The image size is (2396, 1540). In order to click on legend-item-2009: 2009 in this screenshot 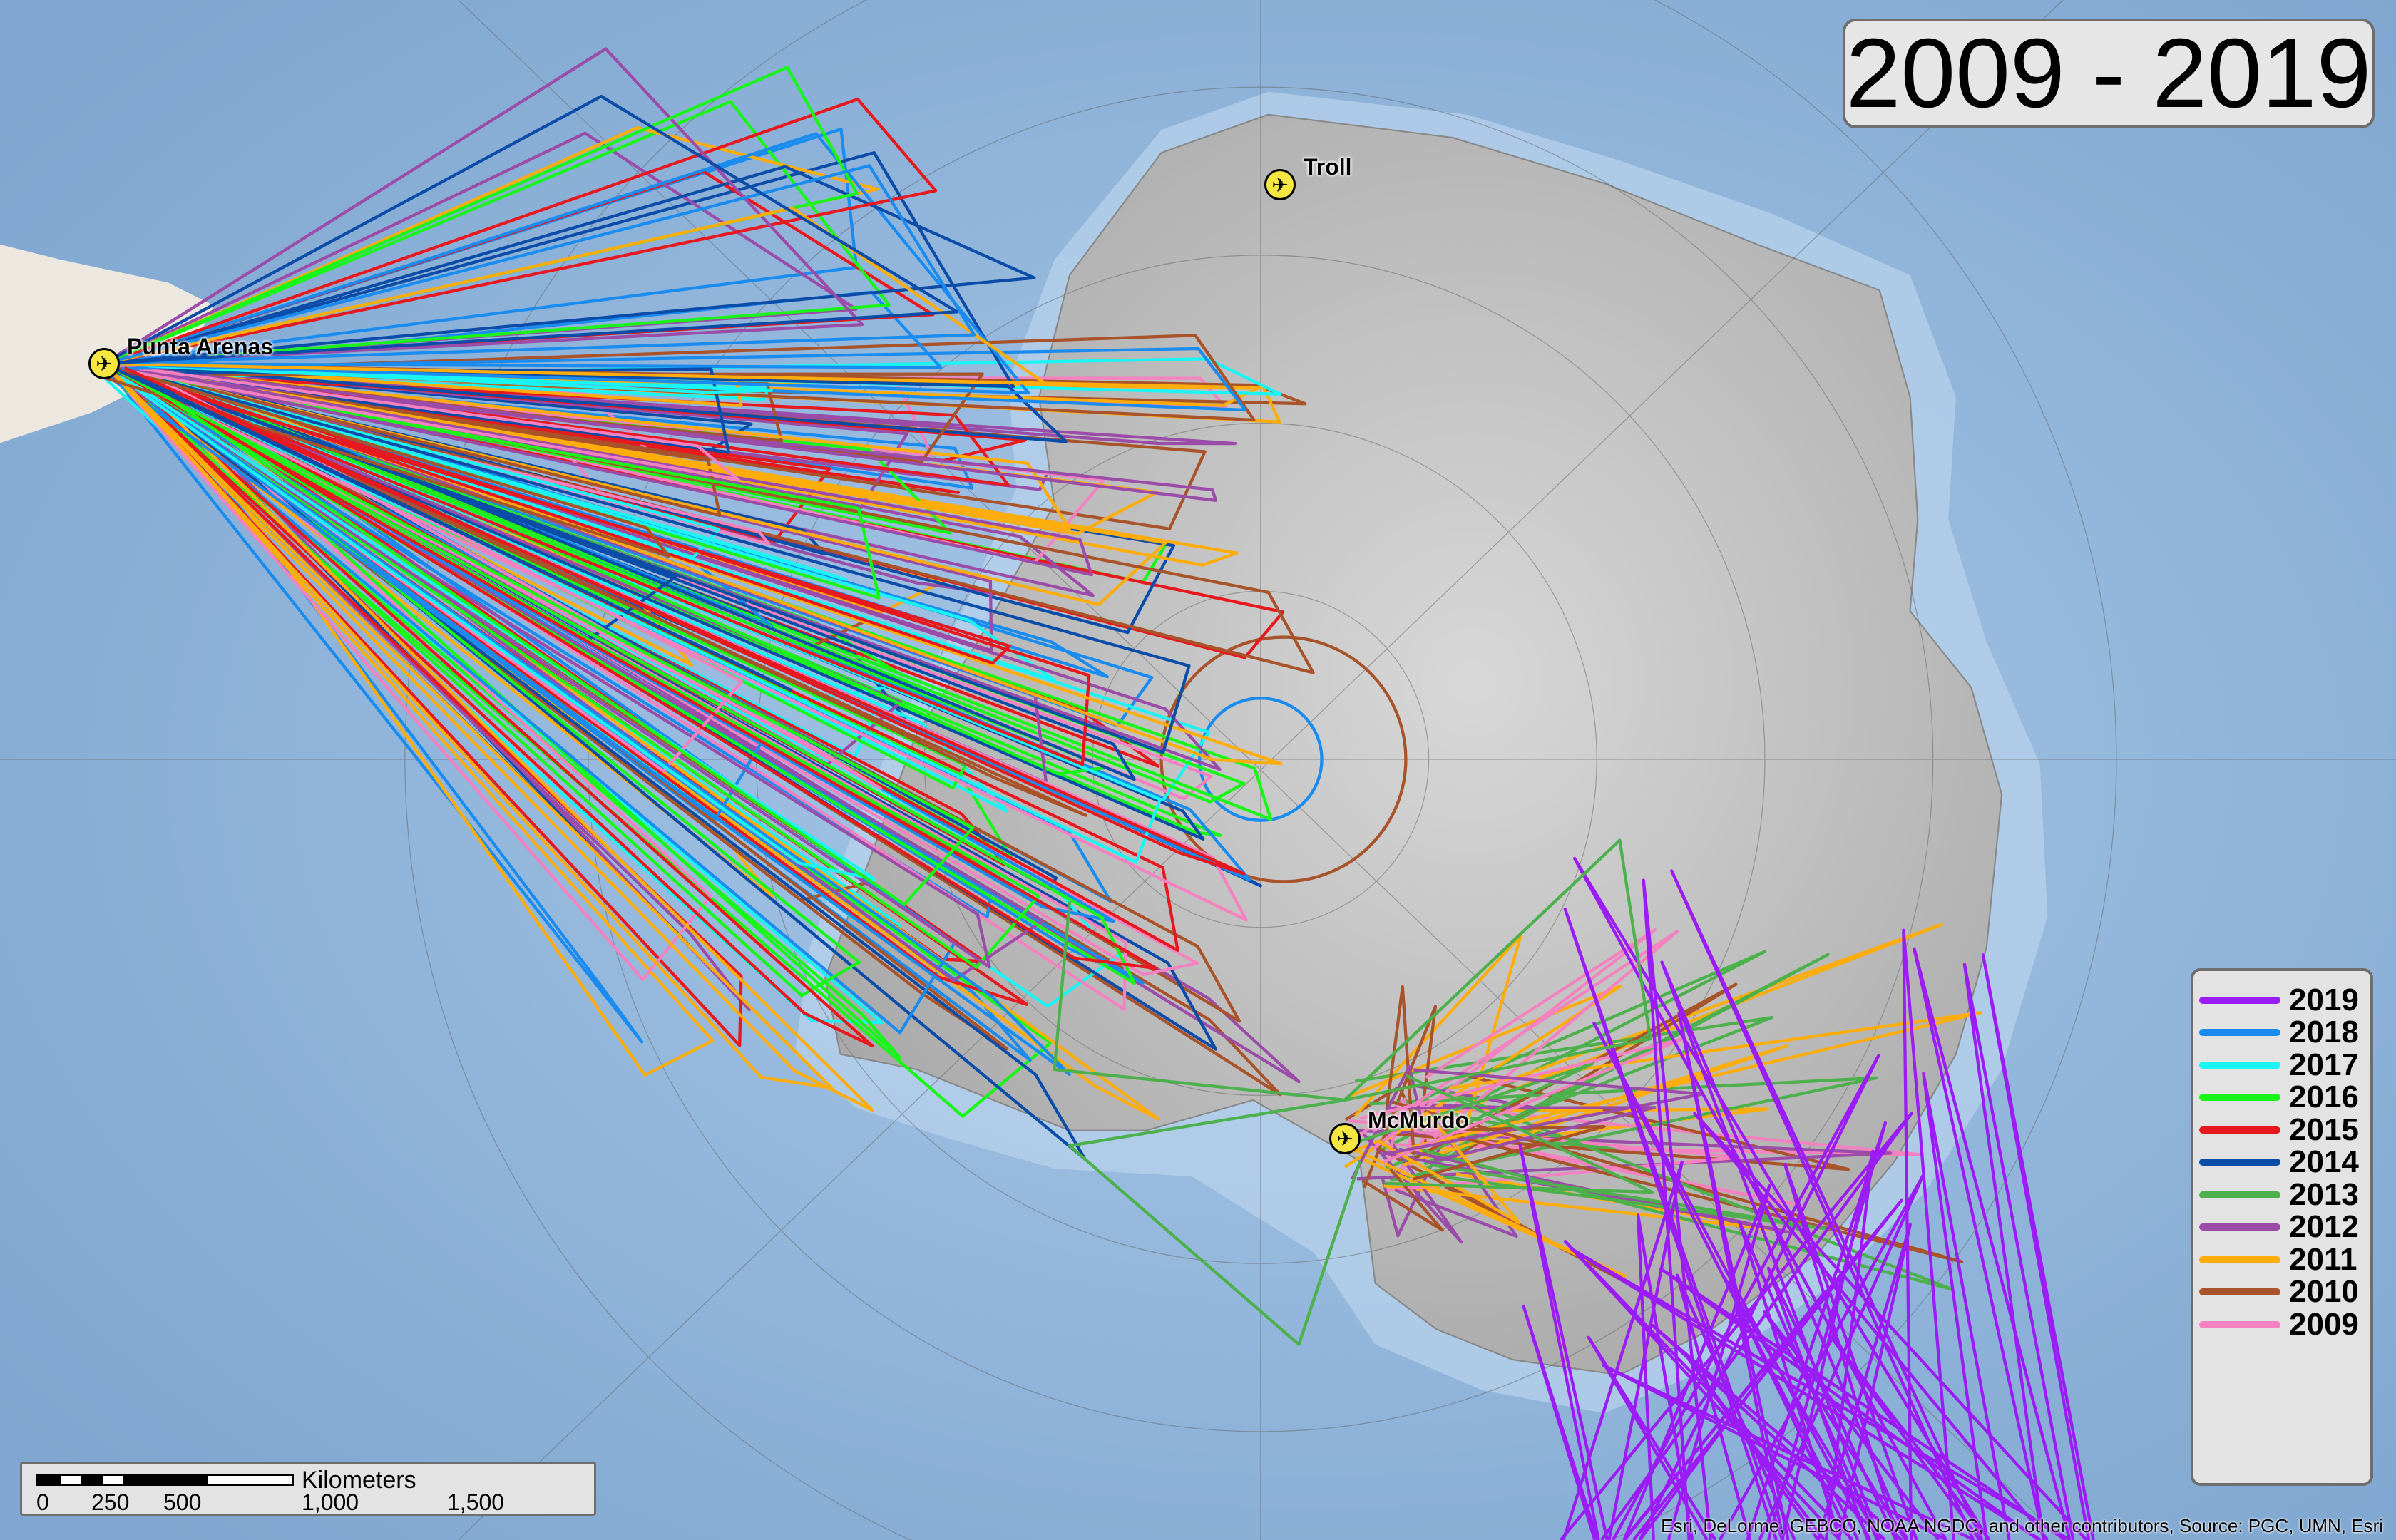, I will do `click(2284, 1324)`.